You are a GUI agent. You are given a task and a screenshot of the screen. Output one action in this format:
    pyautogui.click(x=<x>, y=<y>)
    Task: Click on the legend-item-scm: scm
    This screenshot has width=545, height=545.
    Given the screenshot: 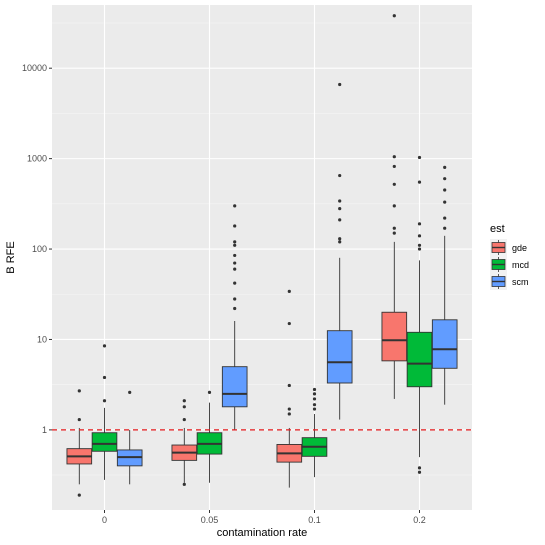 What is the action you would take?
    pyautogui.click(x=509, y=281)
    